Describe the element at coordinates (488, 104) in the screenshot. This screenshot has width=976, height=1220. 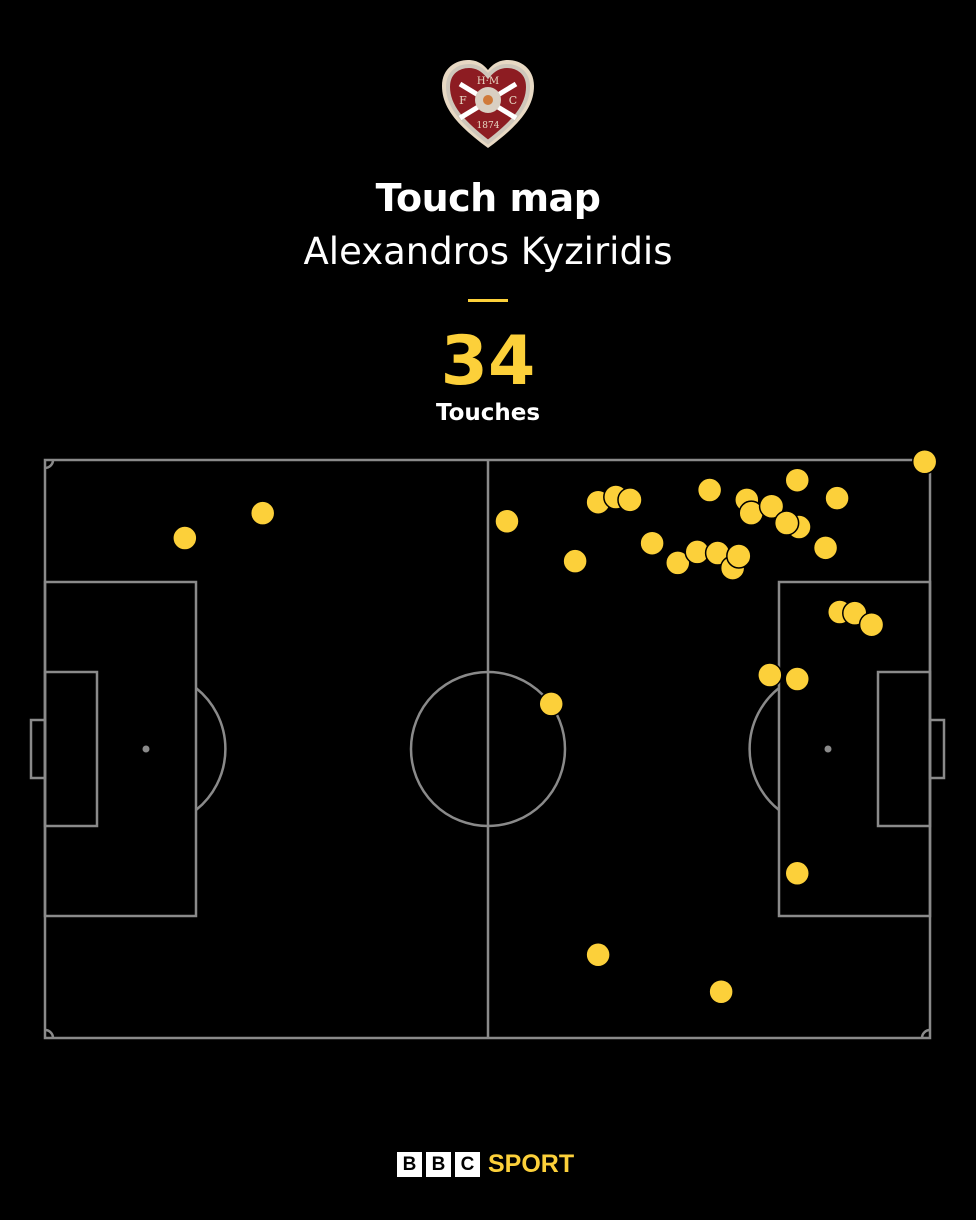
I see `hearts-crest-logo: H·M F C 1874` at that location.